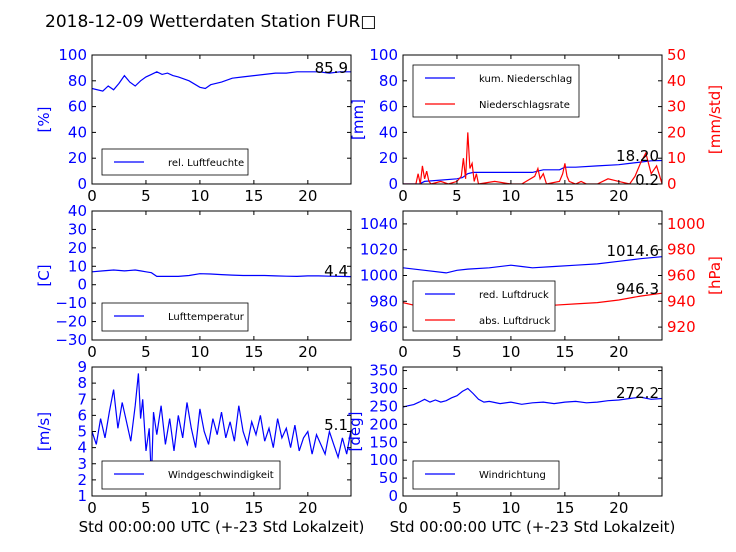  What do you see at coordinates (514, 321) in the screenshot?
I see `legend-label: abs. Luftdruck` at bounding box center [514, 321].